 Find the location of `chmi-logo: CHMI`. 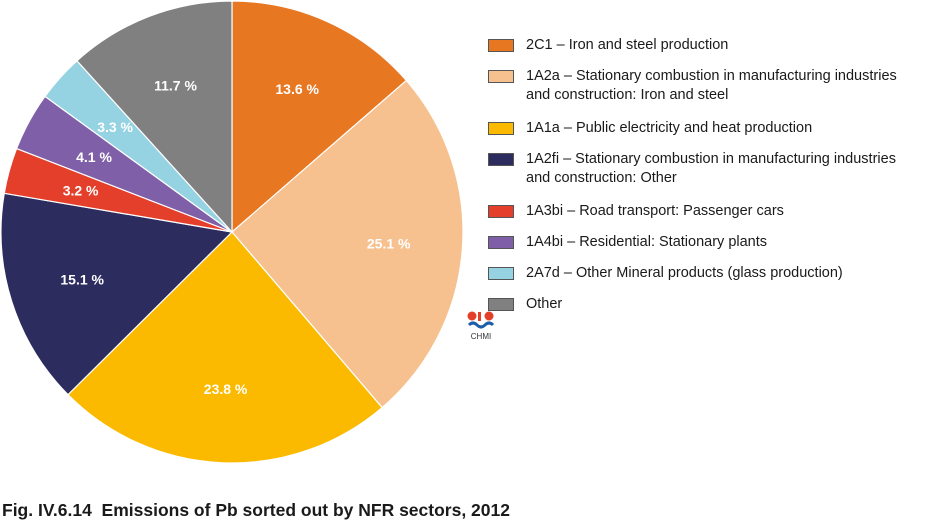

chmi-logo: CHMI is located at coordinates (481, 326).